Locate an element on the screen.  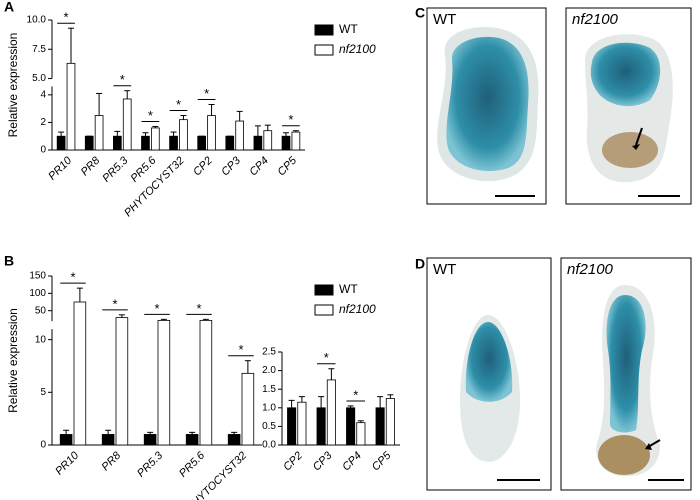
x-tick-label: PR5.6 is located at coordinates (192, 464).